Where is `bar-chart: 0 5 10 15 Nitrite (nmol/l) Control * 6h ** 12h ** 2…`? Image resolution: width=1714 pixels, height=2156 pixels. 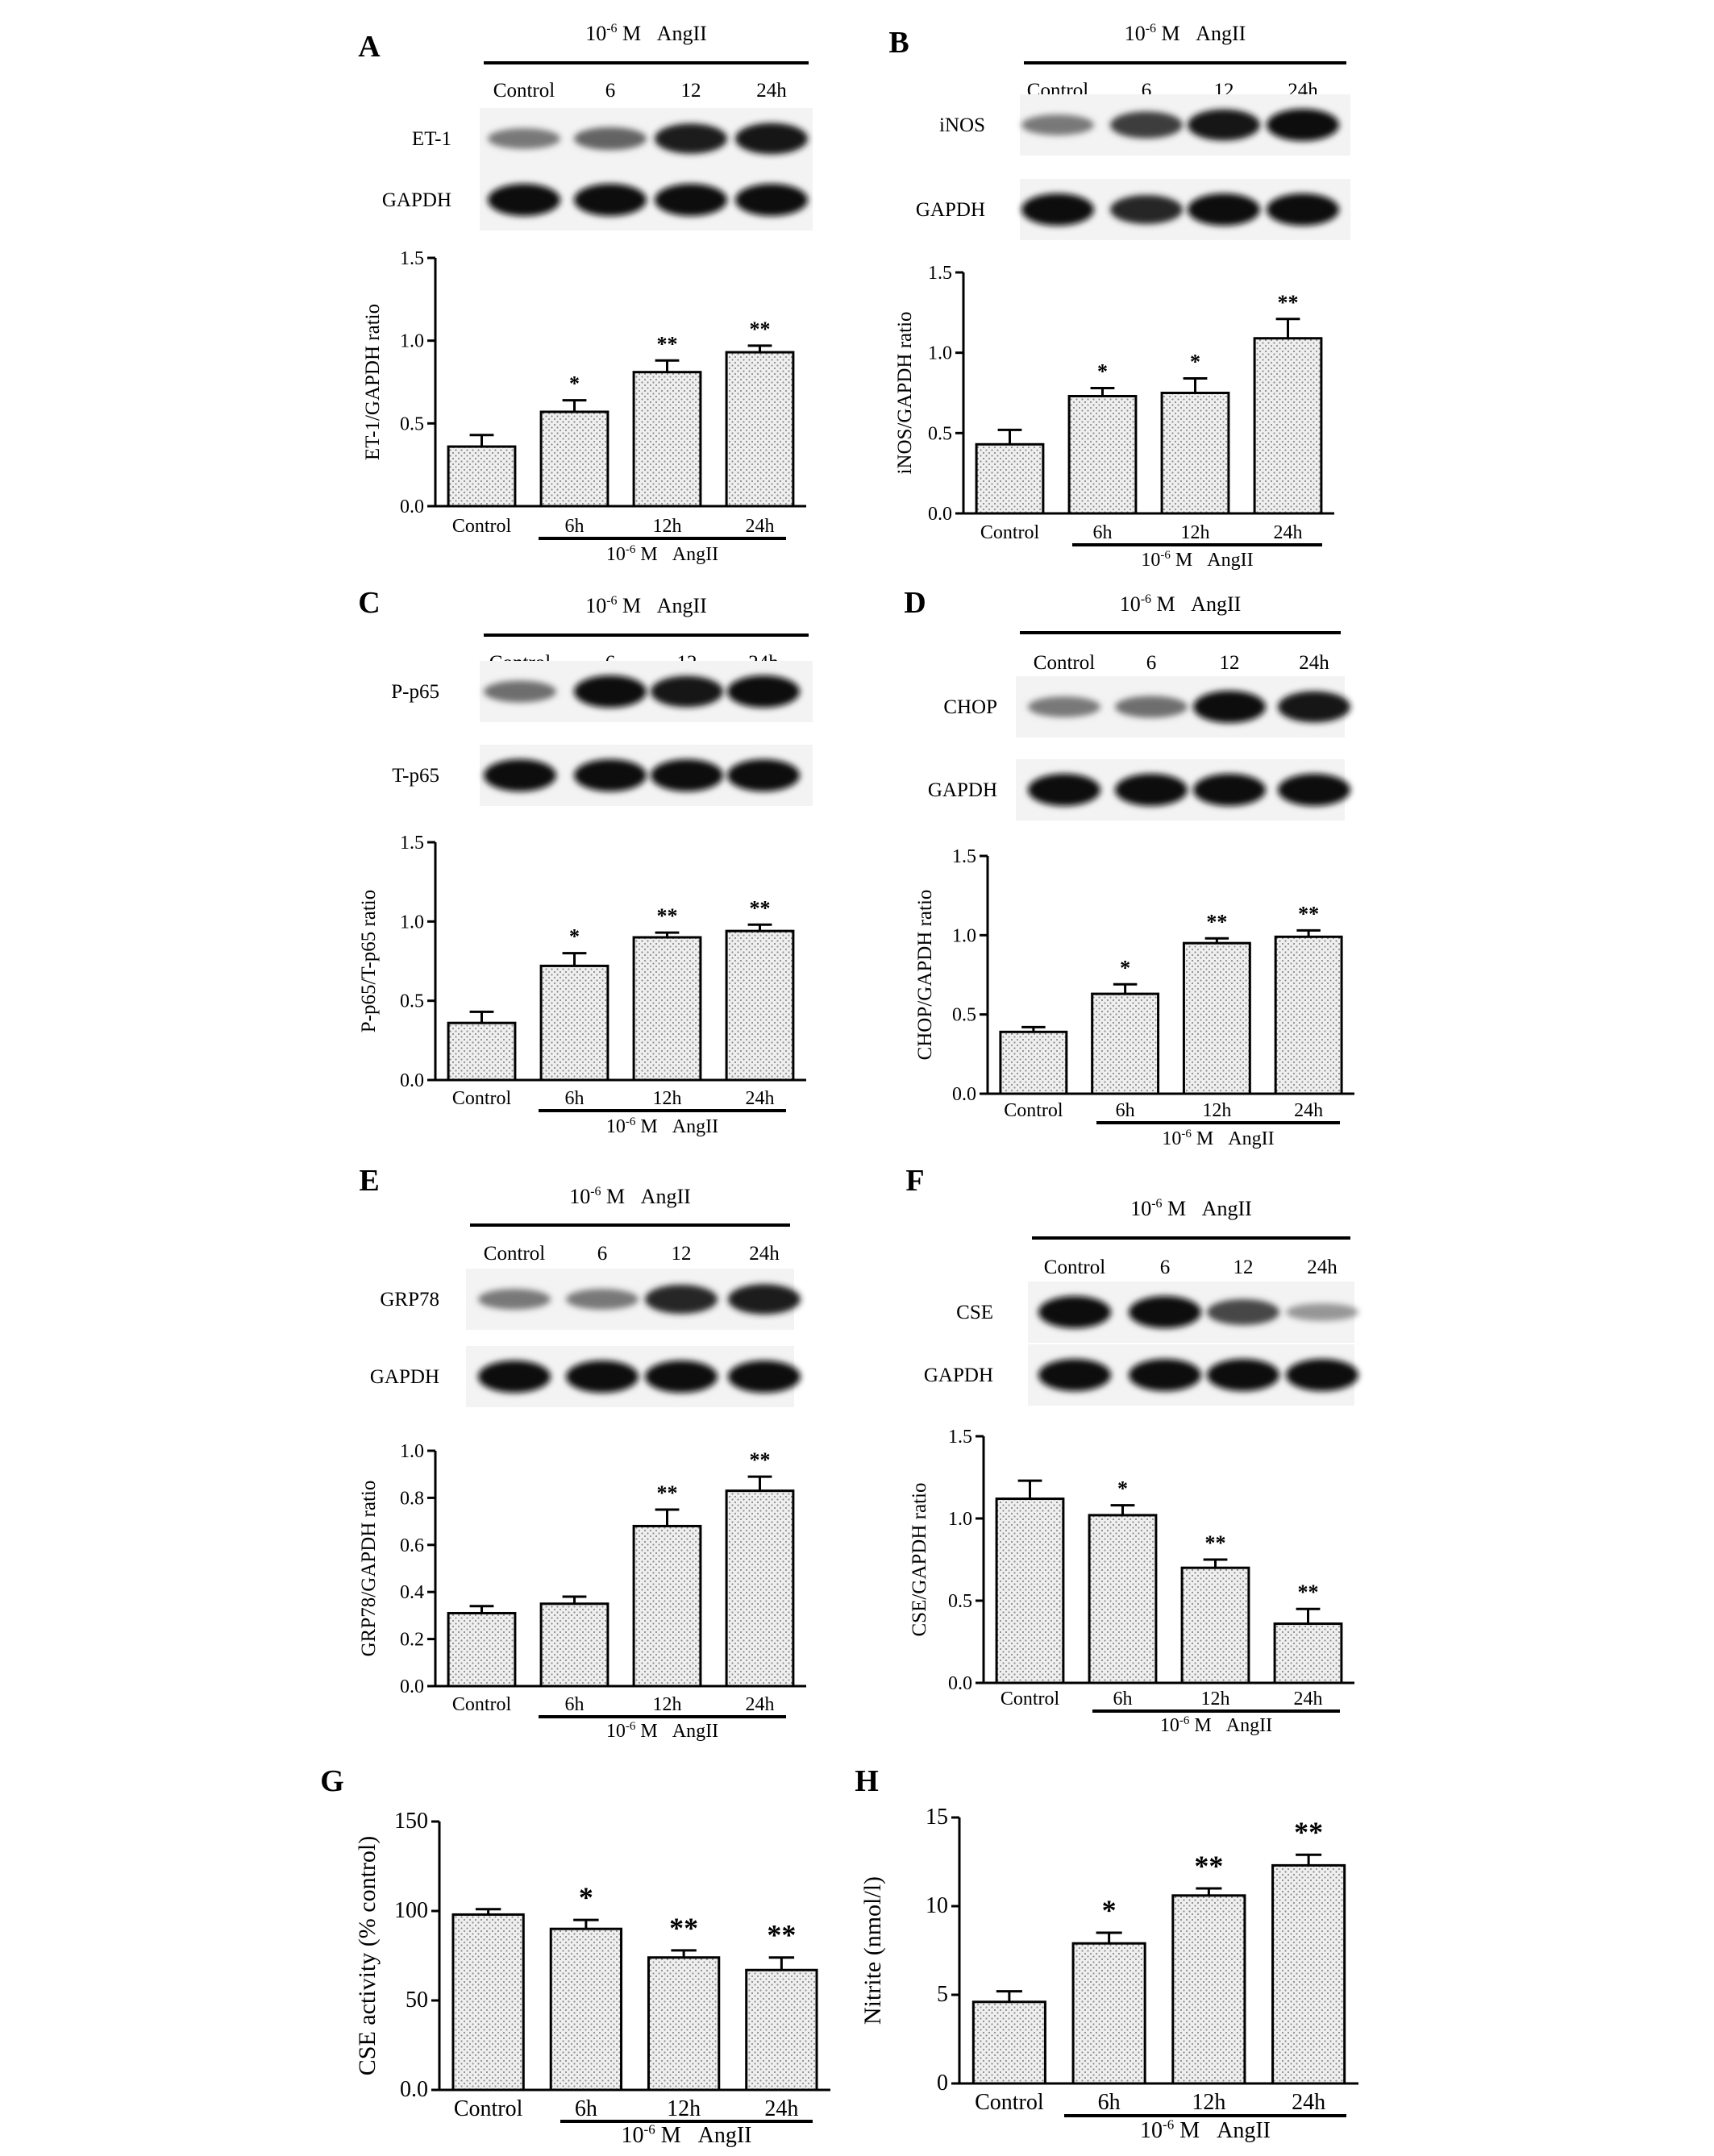
bar-chart: 0 5 10 15 Nitrite (nmol/l) Control * 6h ** 12h ** 2… is located at coordinates (1108, 1974).